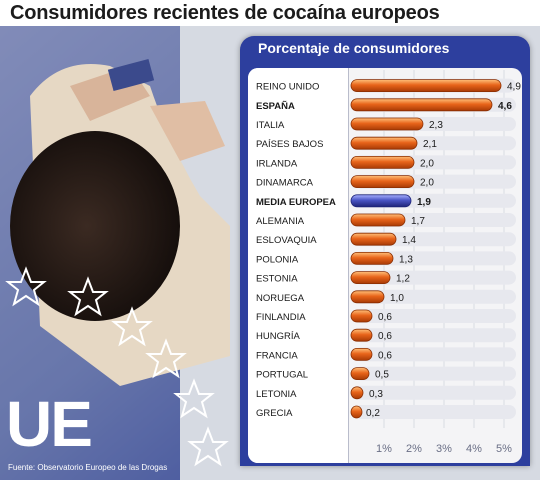  Describe the element at coordinates (384, 449) in the screenshot. I see `x-tick-label: 1%` at that location.